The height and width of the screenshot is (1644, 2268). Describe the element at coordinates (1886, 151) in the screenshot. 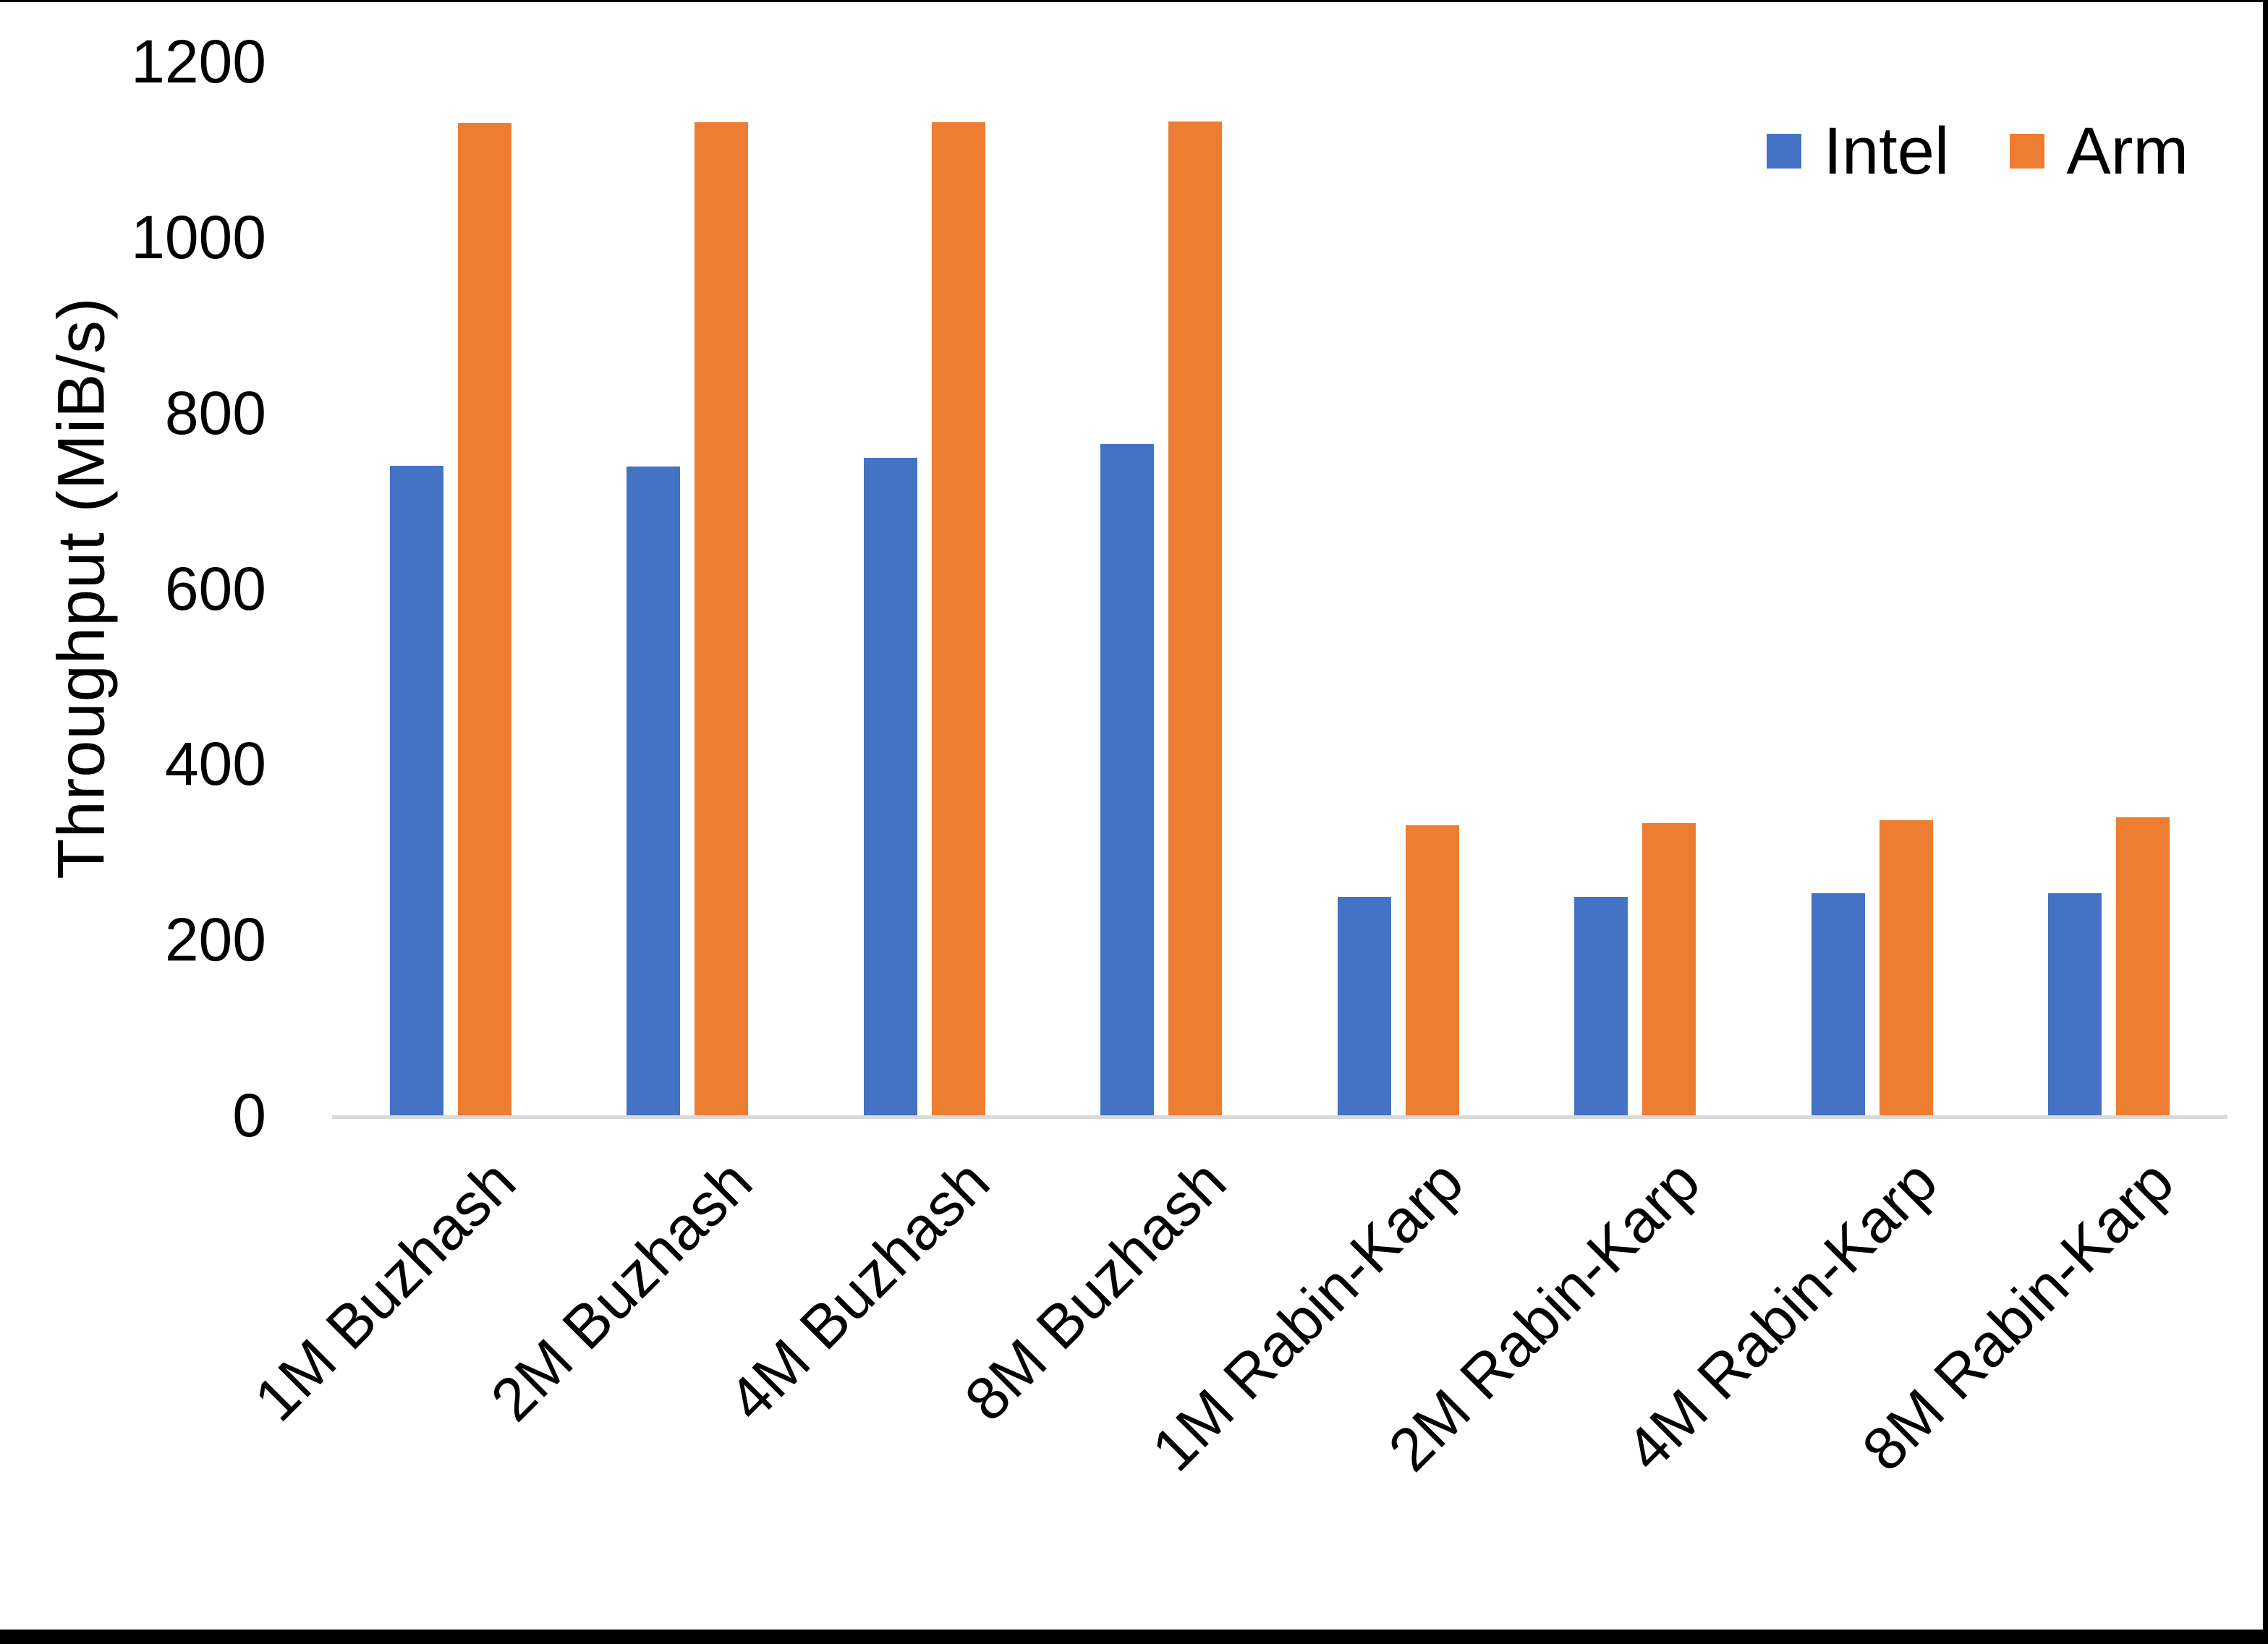

I see `legend-label: Intel` at that location.